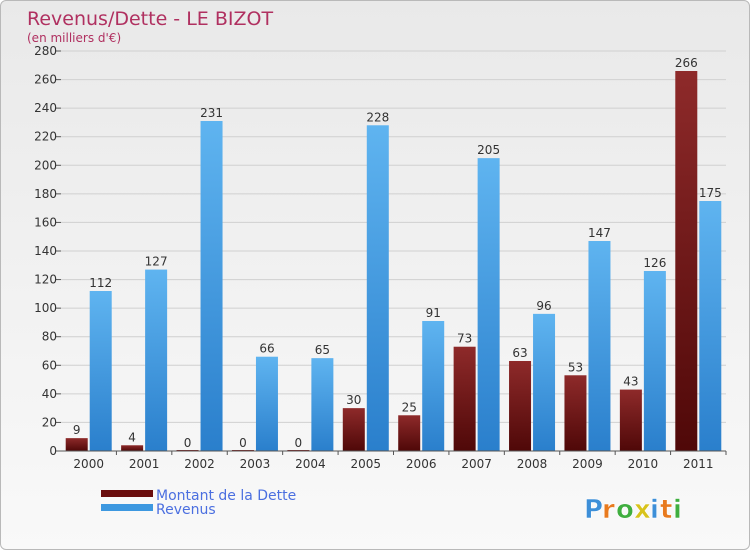 The height and width of the screenshot is (550, 750). What do you see at coordinates (488, 150) in the screenshot?
I see `data-label: 205` at bounding box center [488, 150].